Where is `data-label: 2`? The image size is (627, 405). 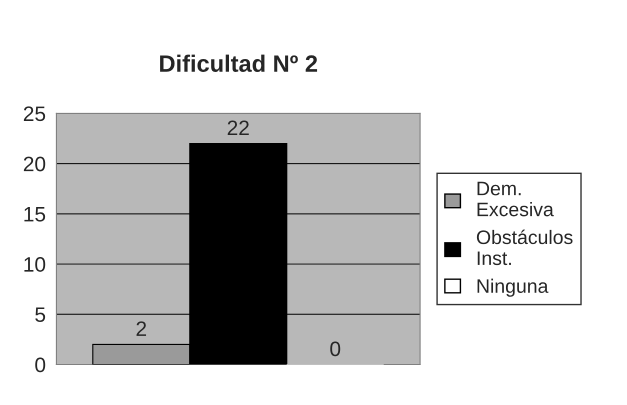 data-label: 2 is located at coordinates (141, 328).